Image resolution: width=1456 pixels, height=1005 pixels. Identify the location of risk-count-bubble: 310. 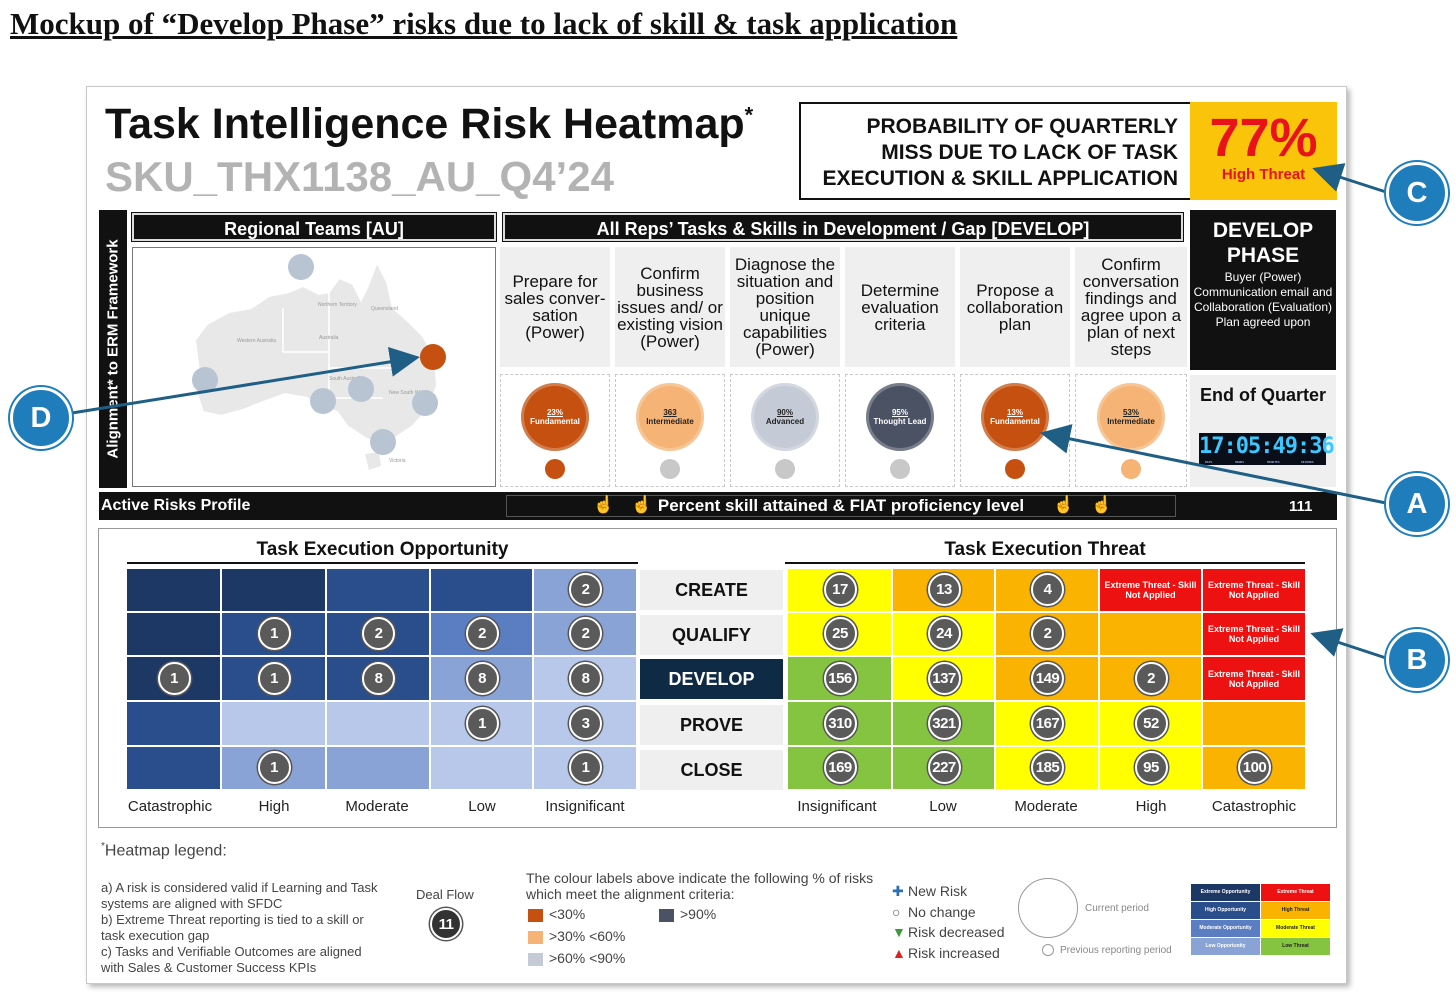
(840, 723).